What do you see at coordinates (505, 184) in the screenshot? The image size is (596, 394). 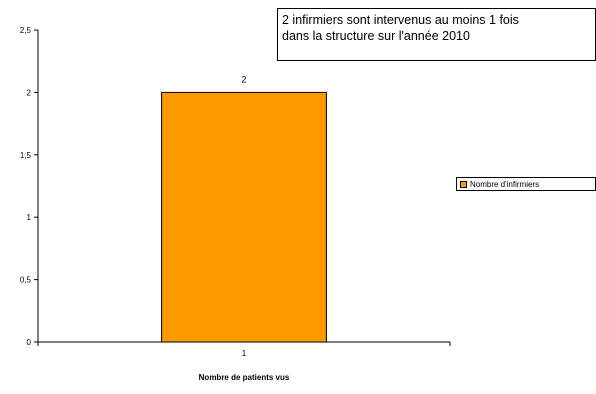 I see `legend-label: Nombre d'infirmiers` at bounding box center [505, 184].